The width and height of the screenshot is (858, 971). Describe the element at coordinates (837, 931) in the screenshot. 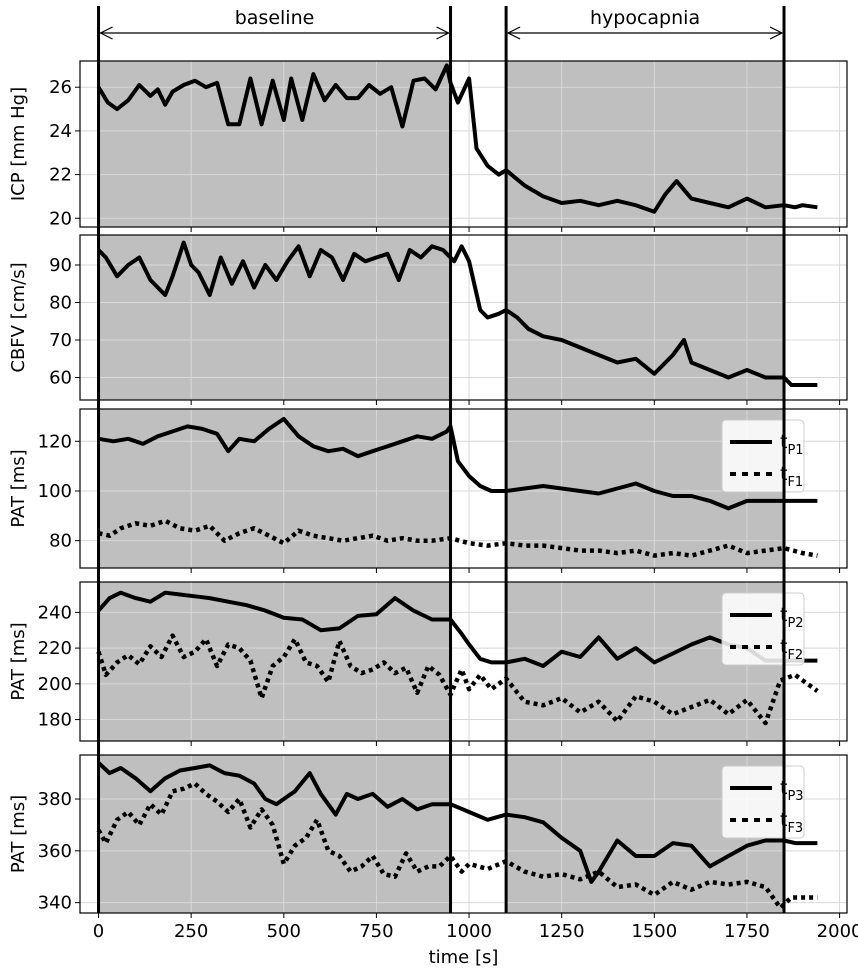

I see `x-tick-label: 2000` at that location.